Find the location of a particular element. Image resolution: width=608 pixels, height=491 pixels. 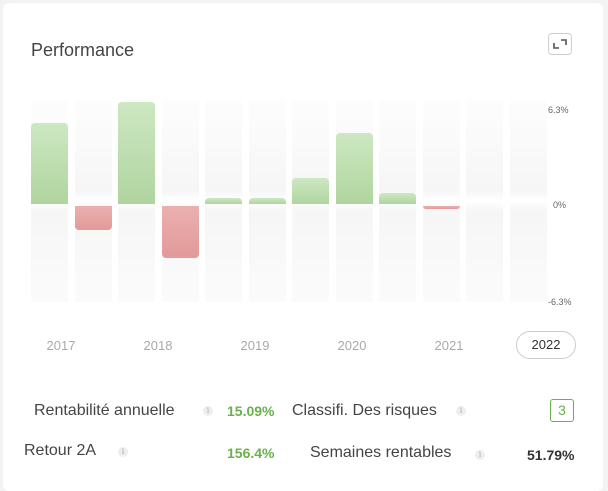

year-2022-selected: 2022 is located at coordinates (546, 345).